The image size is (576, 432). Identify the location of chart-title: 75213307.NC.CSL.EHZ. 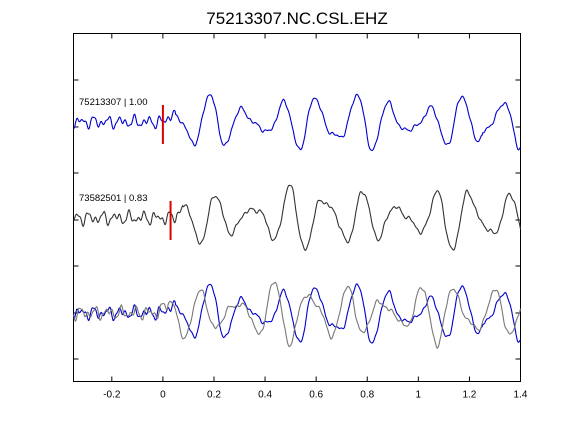
(296, 18).